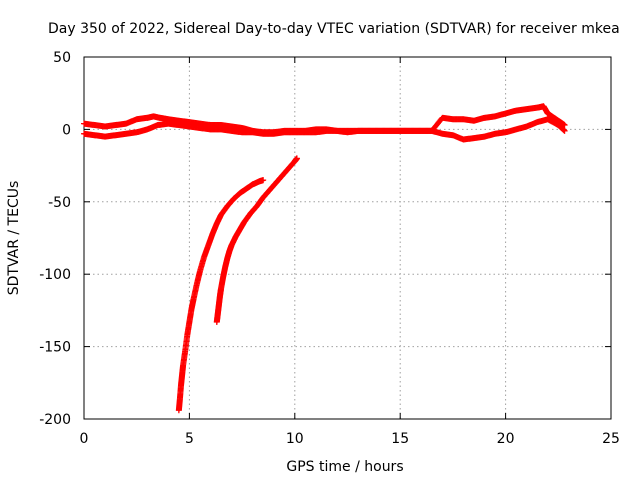 The image size is (640, 480). What do you see at coordinates (506, 439) in the screenshot?
I see `x-tick-label: 20` at bounding box center [506, 439].